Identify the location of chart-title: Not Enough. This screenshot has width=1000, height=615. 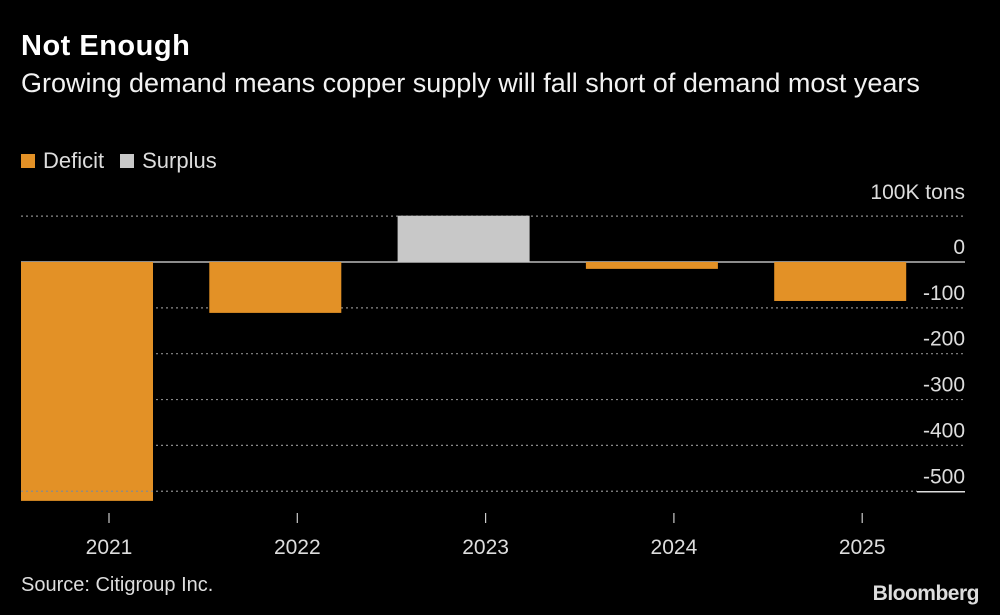
(106, 46).